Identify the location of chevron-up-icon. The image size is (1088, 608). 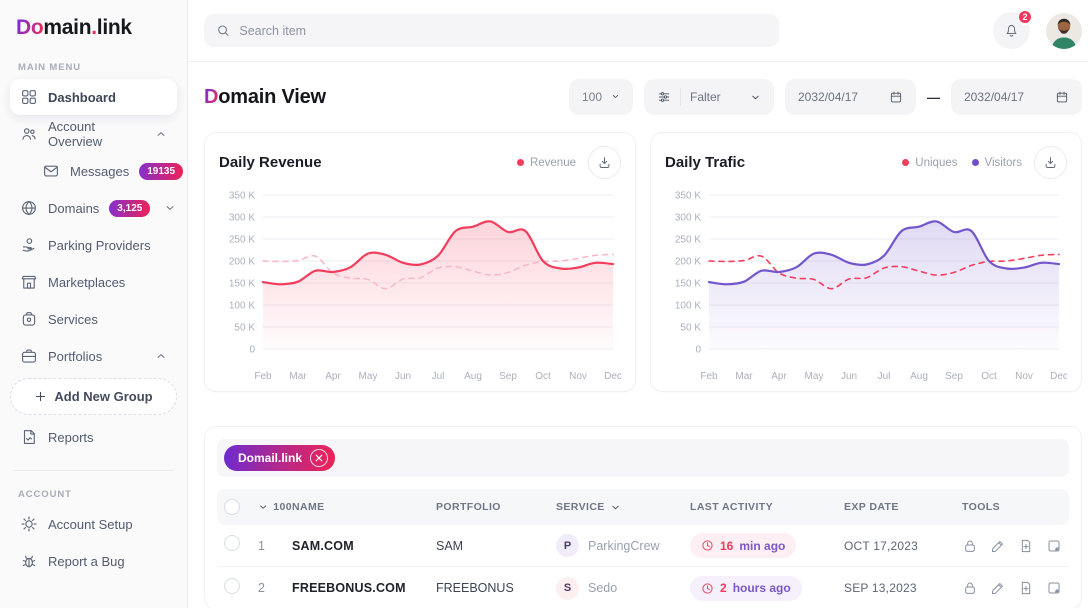
(161, 356).